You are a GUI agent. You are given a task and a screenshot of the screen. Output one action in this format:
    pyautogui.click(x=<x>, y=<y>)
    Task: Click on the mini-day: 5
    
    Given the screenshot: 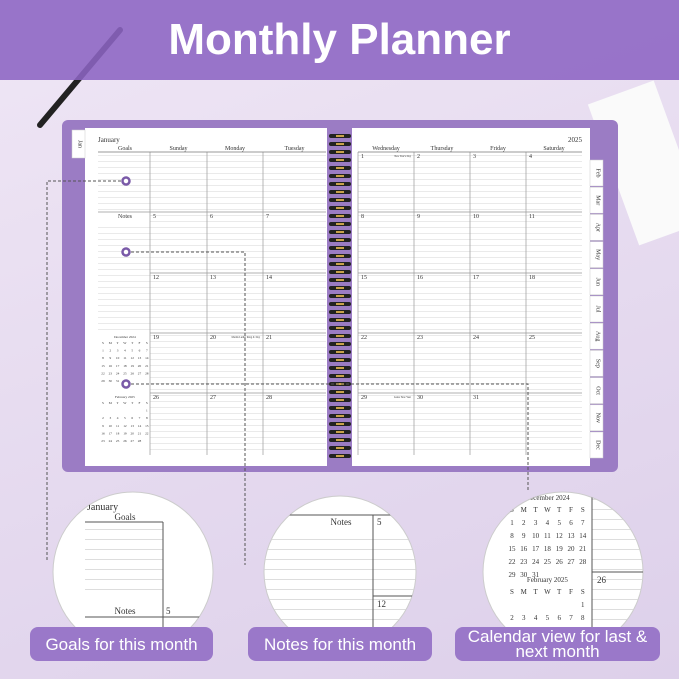 What is the action you would take?
    pyautogui.click(x=132, y=351)
    